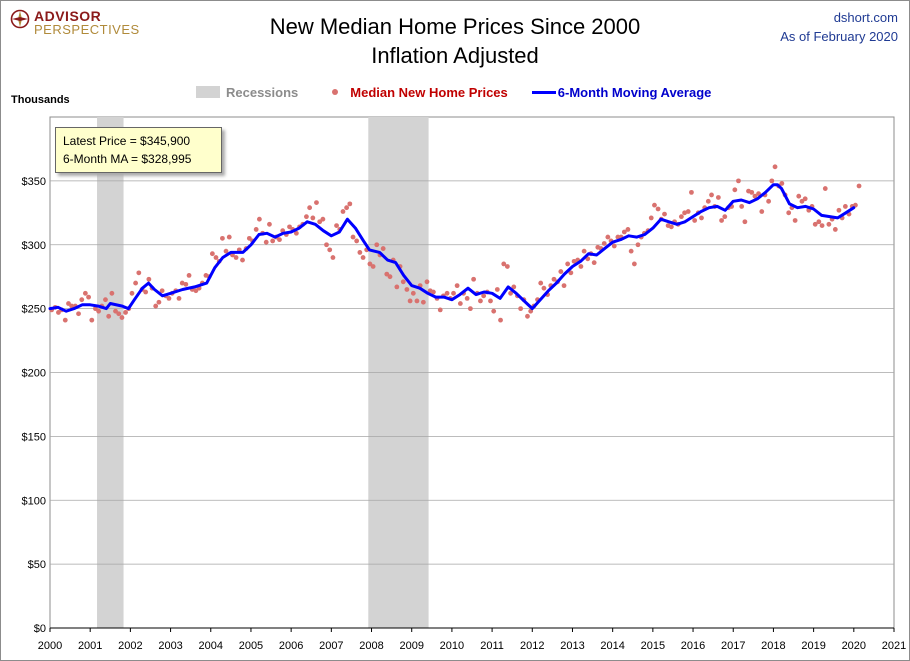 The image size is (910, 661). I want to click on legend-ma-line, so click(543, 92).